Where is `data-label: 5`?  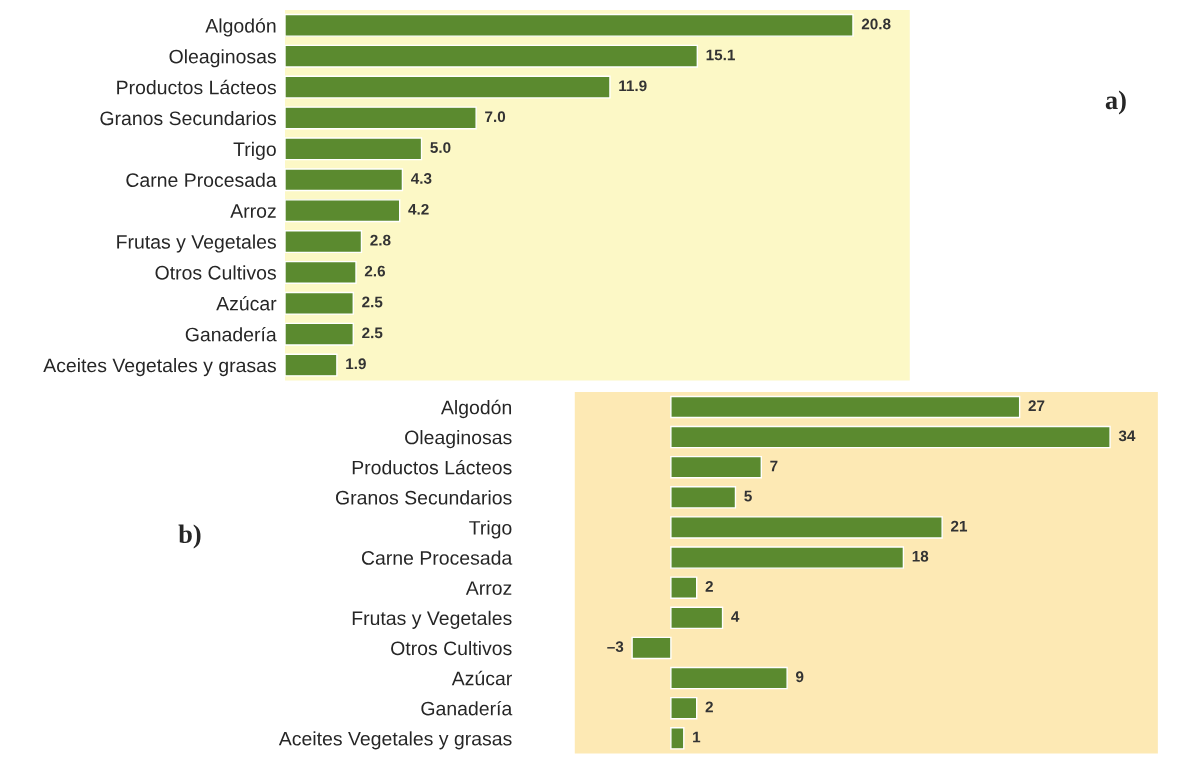 data-label: 5 is located at coordinates (748, 496).